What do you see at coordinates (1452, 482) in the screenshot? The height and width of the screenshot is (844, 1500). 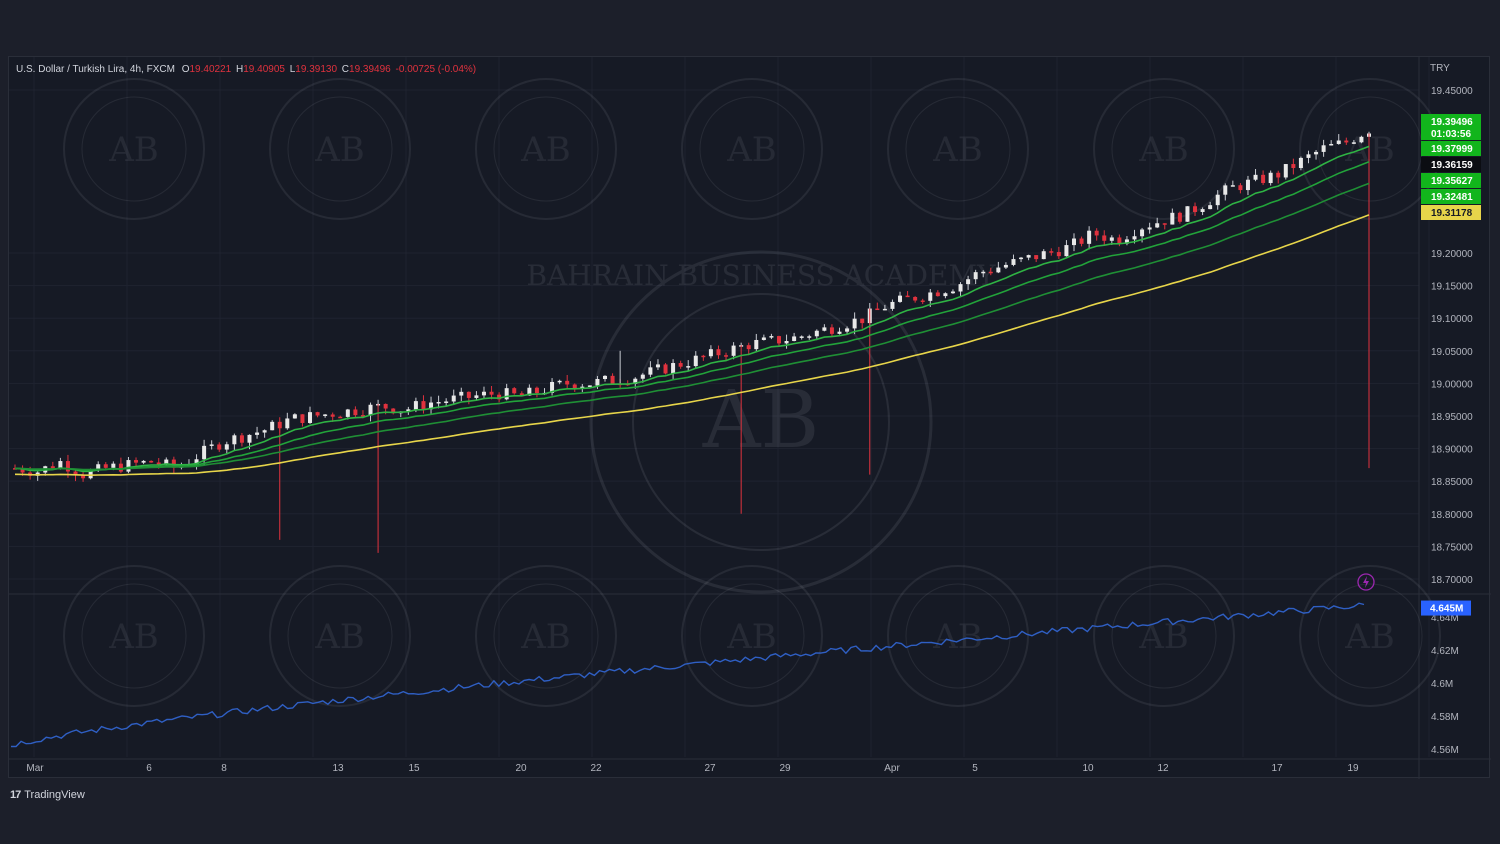 I see `price-tick-label: 18.85000` at bounding box center [1452, 482].